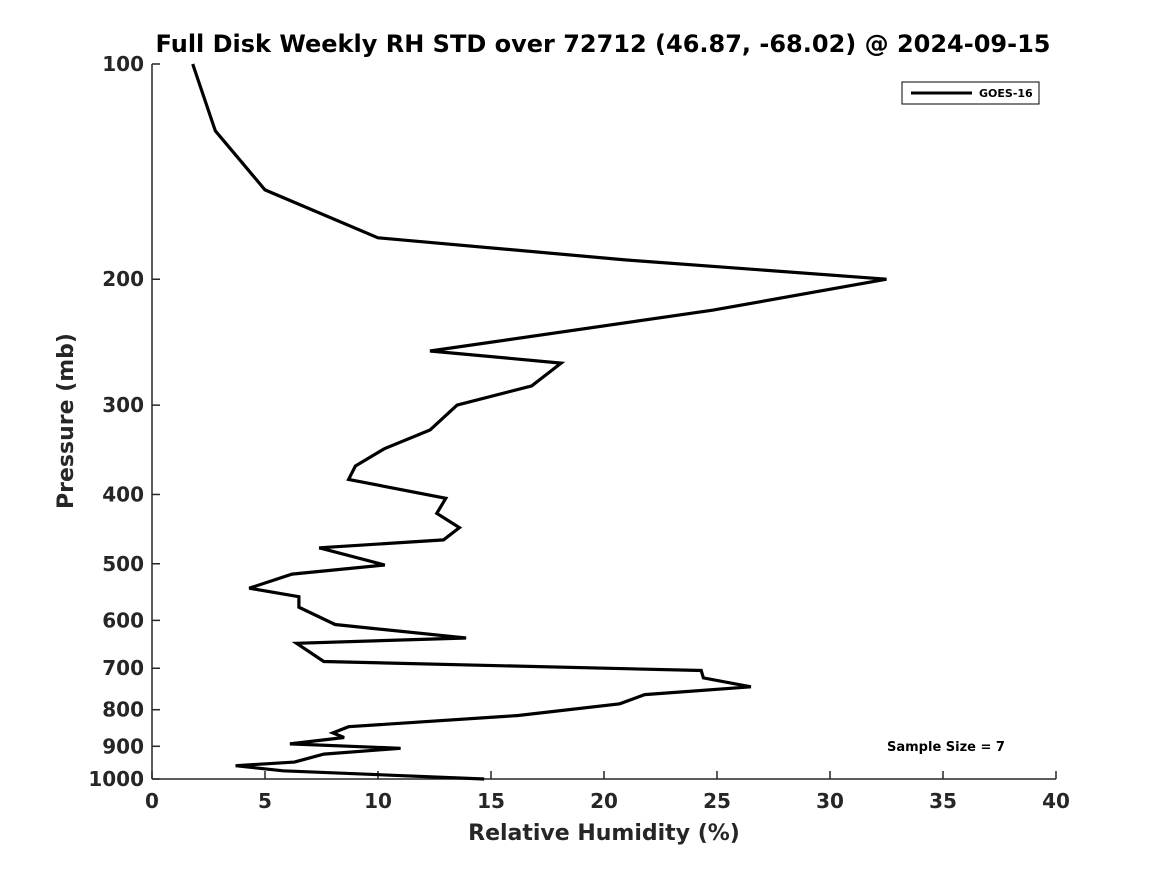  What do you see at coordinates (1056, 801) in the screenshot?
I see `x-tick-label: 40` at bounding box center [1056, 801].